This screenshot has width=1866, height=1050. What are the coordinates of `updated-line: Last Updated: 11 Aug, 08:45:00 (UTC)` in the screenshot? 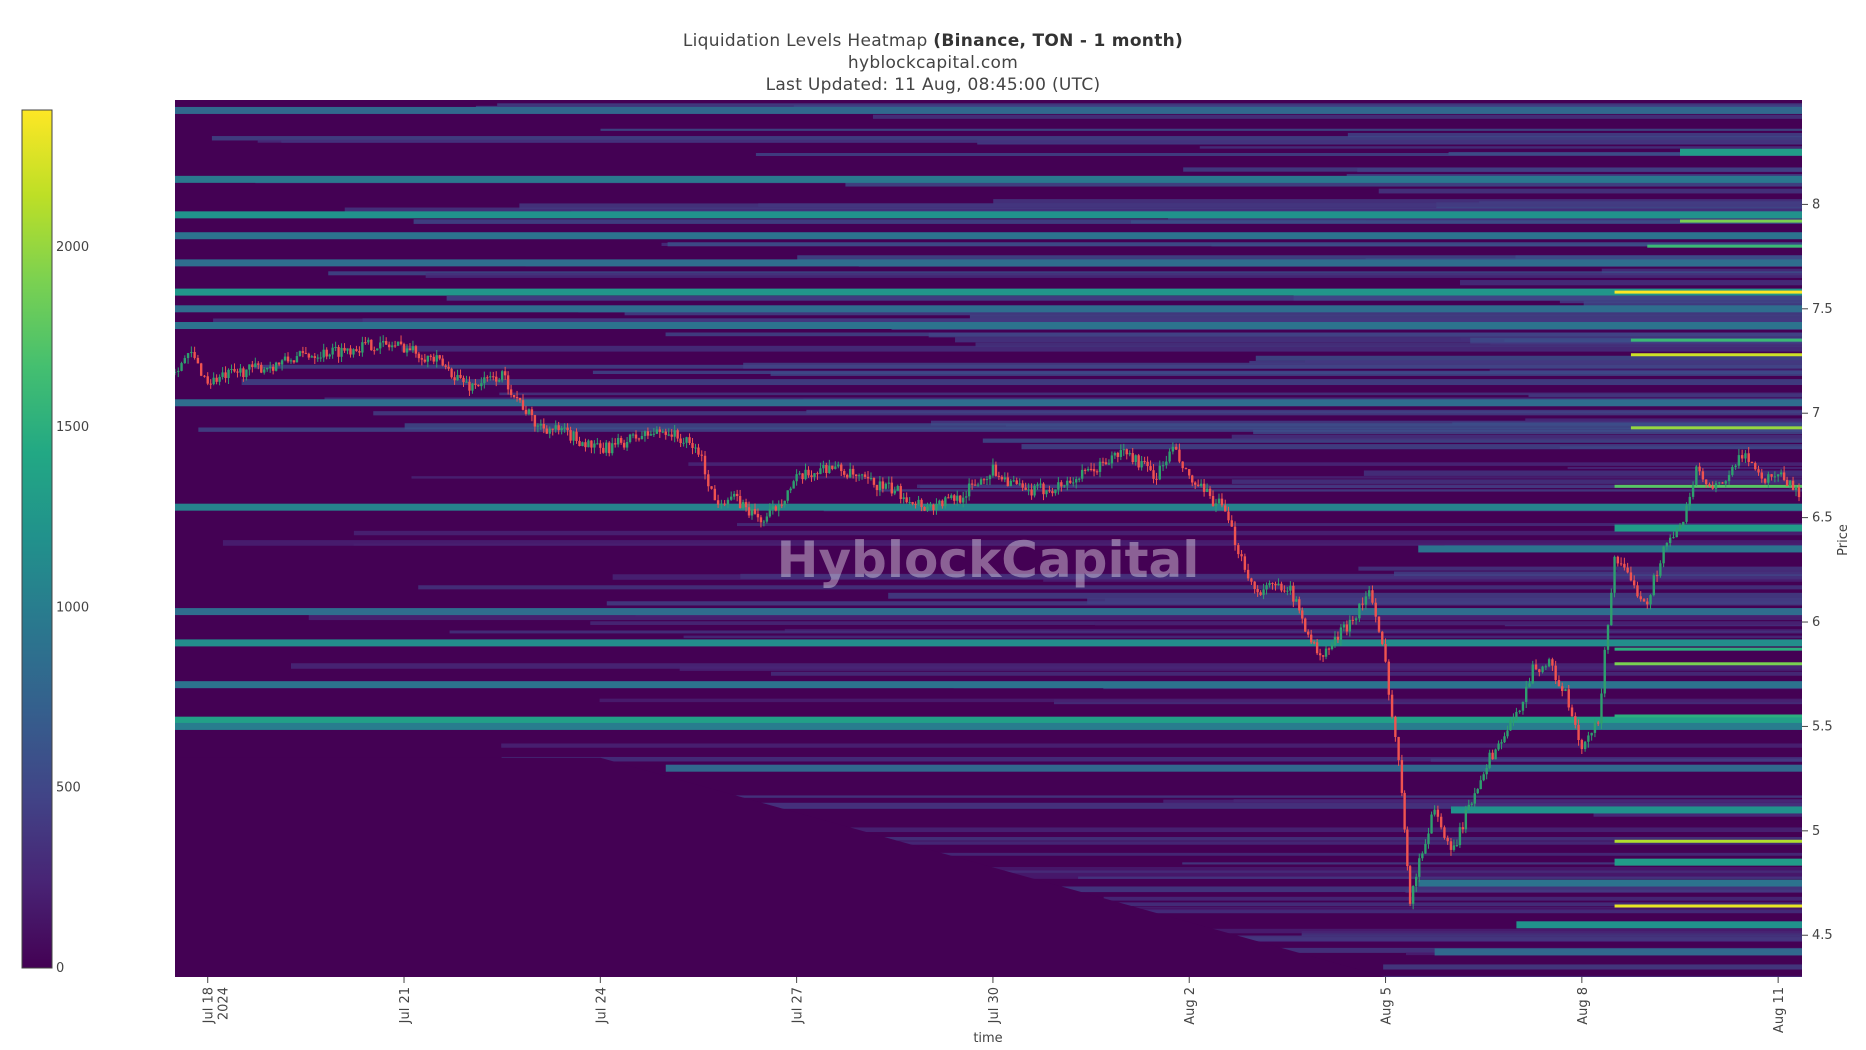 It's located at (933, 85).